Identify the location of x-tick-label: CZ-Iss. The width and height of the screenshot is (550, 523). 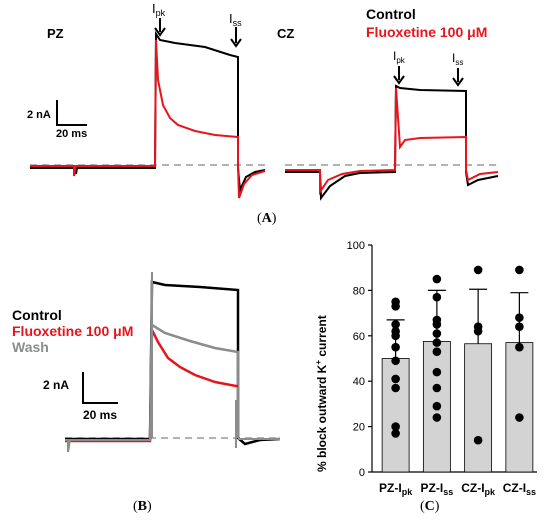
(519, 489).